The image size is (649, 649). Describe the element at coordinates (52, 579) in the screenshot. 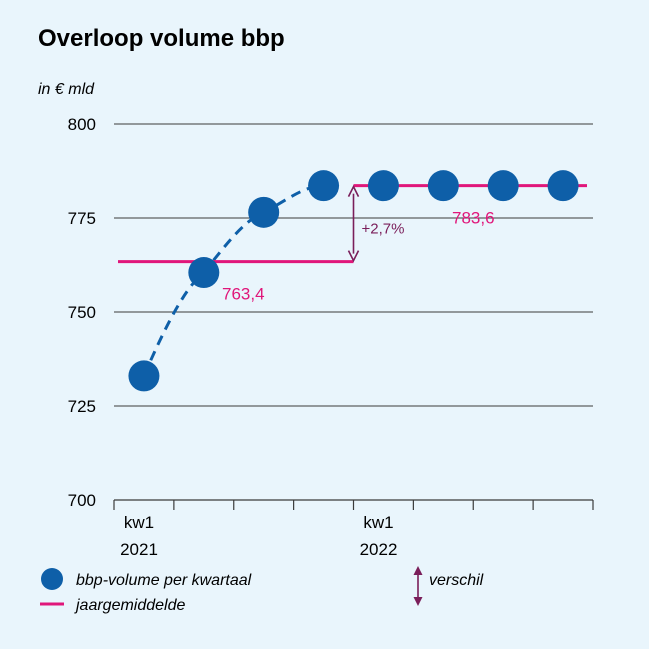

I see `legend-dot-symbol` at that location.